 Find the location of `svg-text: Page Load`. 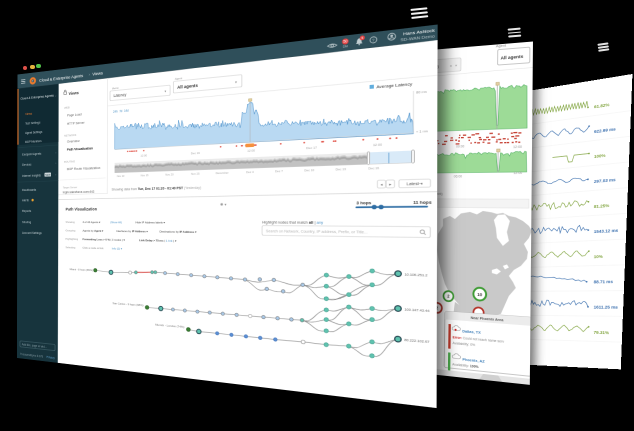

svg-text: Page Load is located at coordinates (74, 115).